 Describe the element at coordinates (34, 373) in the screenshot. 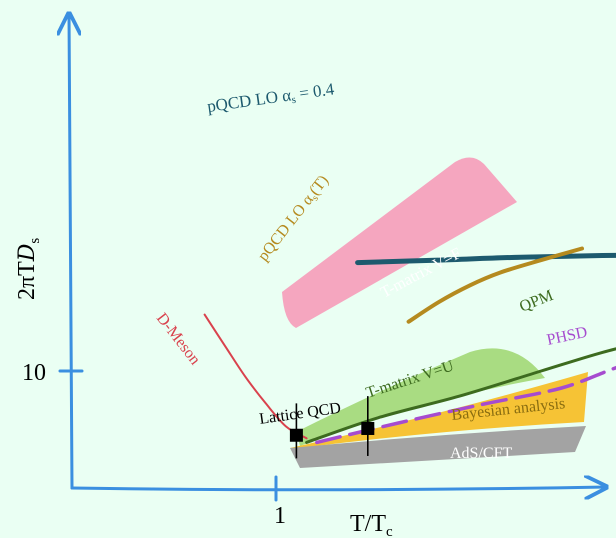

I see `y-tick-label: 10` at that location.